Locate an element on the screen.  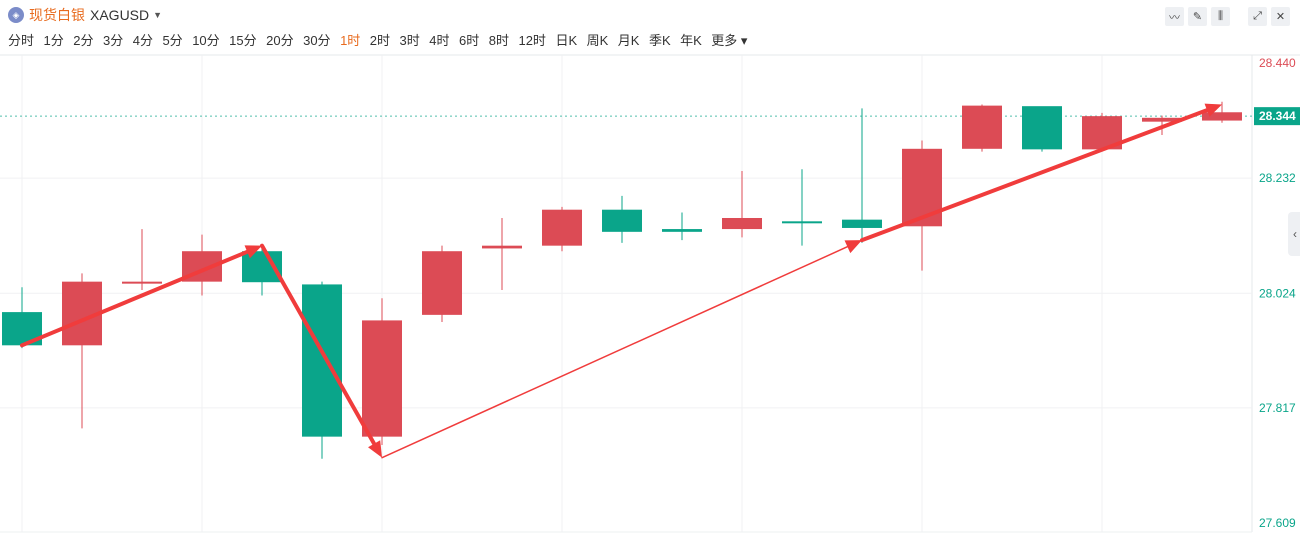
collapse-panel-icon: ‹ is located at coordinates (1294, 234).